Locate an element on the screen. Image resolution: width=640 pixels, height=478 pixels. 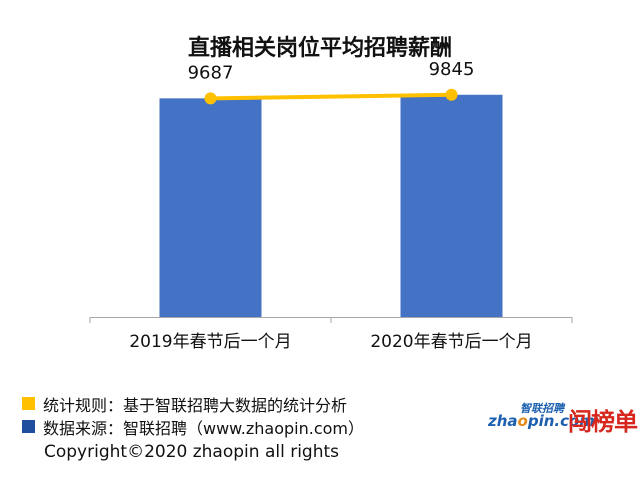
data-label: 9845 is located at coordinates (452, 69).